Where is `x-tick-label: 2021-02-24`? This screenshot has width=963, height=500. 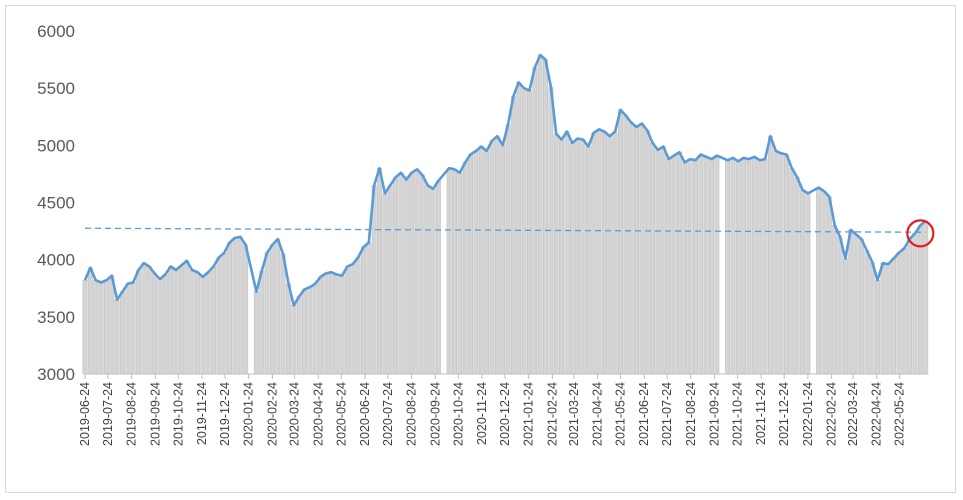
x-tick-label: 2021-02-24 is located at coordinates (552, 414).